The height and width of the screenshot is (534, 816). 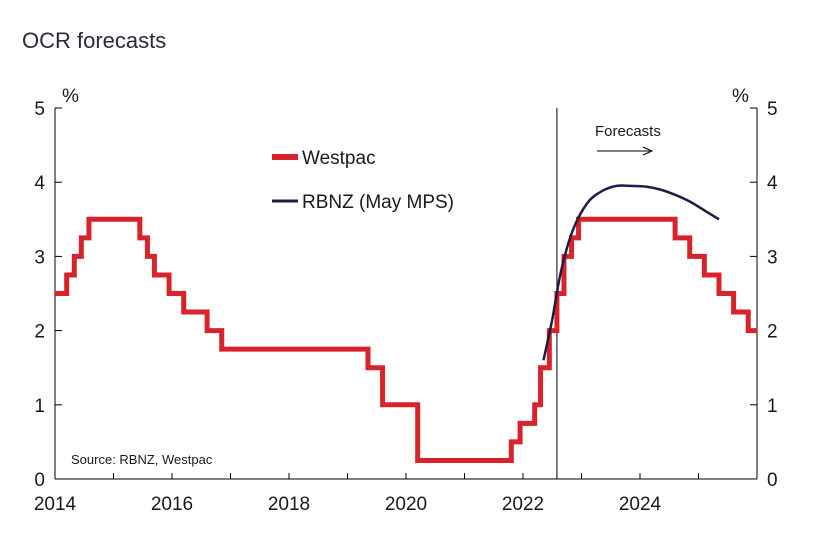 I want to click on y-tick-label-left: 2, so click(x=39, y=332).